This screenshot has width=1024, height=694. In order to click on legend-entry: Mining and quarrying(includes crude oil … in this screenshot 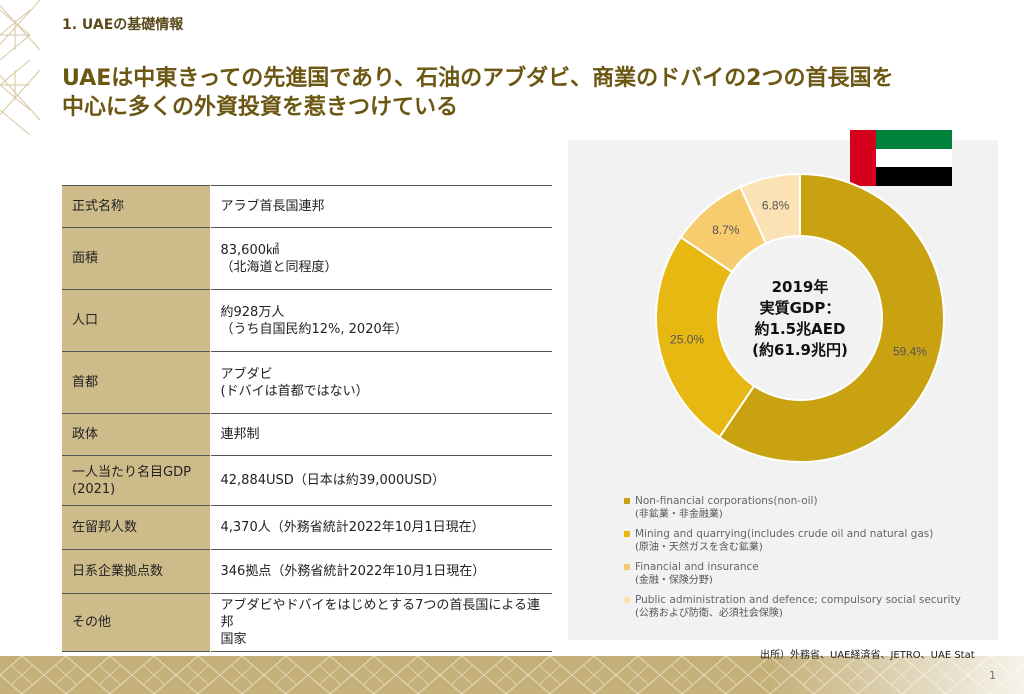, I will do `click(804, 534)`.